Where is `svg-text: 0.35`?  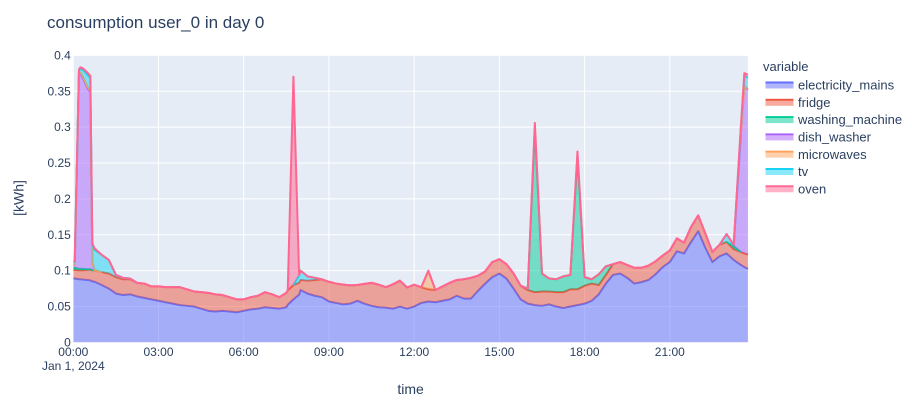 svg-text: 0.35 is located at coordinates (59, 91).